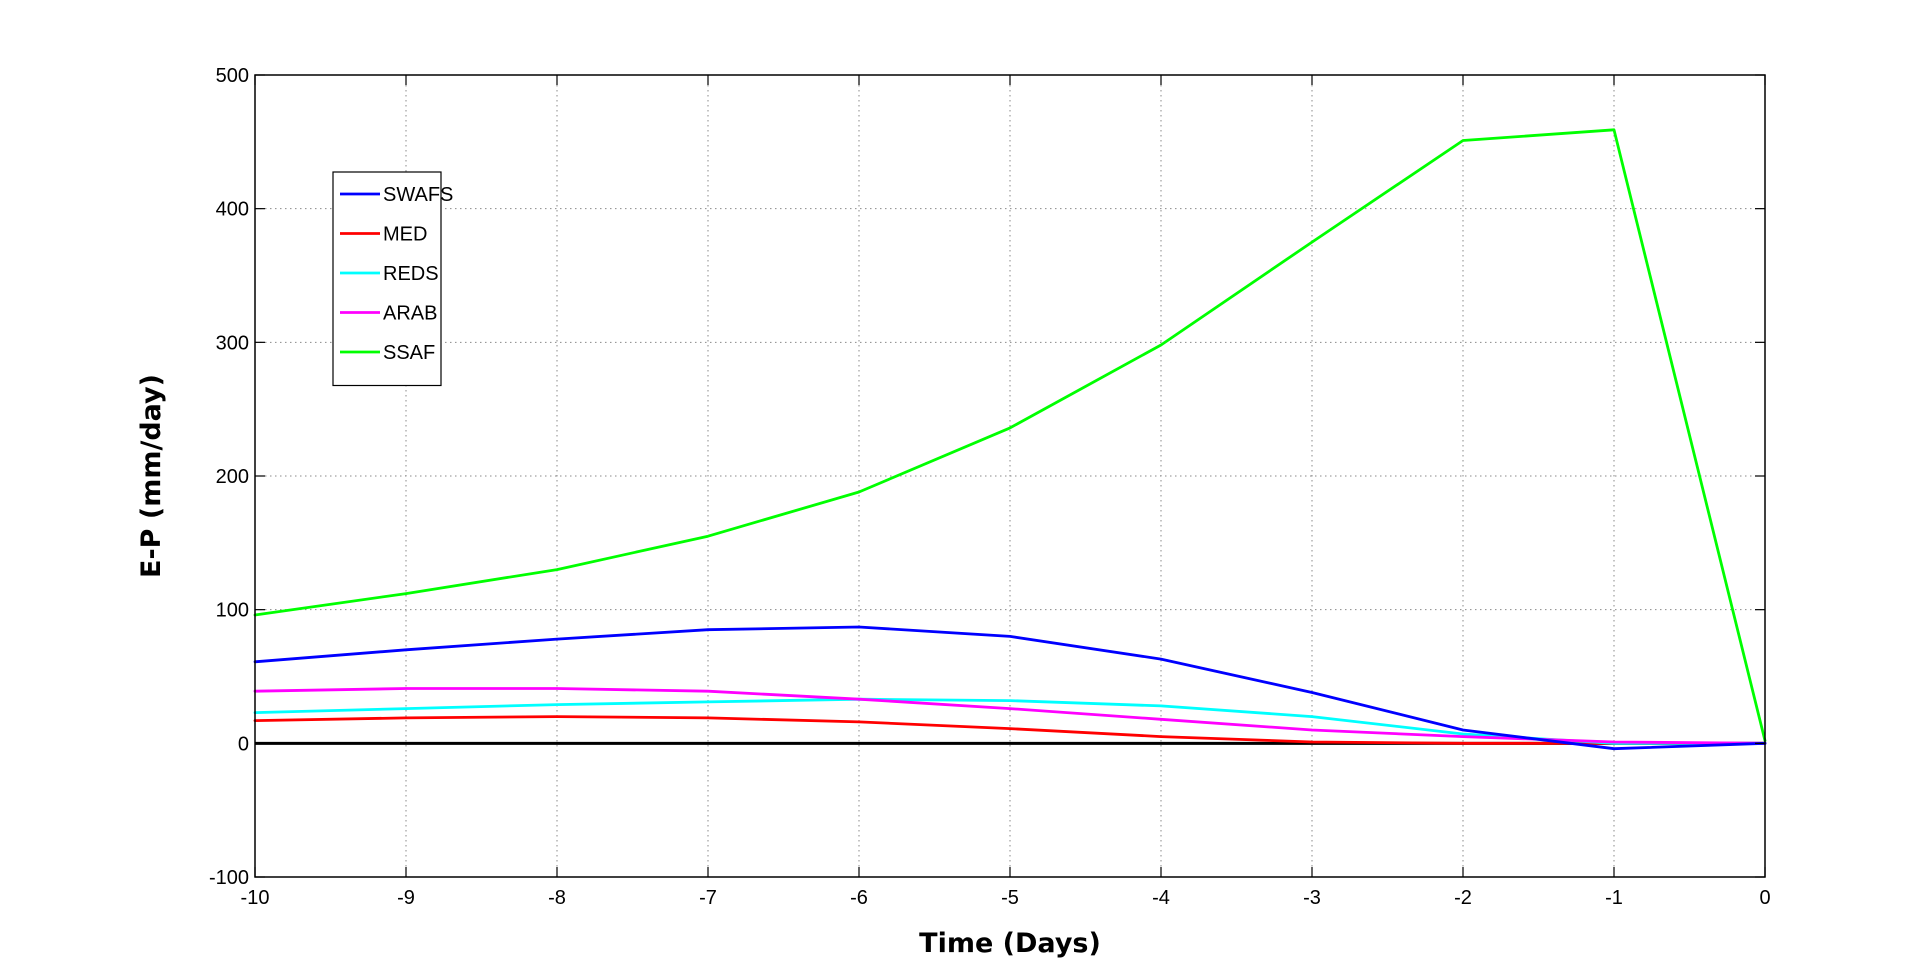  I want to click on y-tick-label: 200, so click(232, 477).